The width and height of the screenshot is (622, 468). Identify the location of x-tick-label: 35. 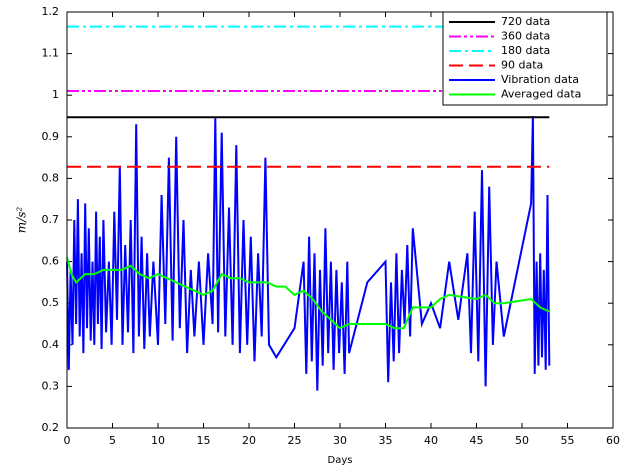
(386, 440).